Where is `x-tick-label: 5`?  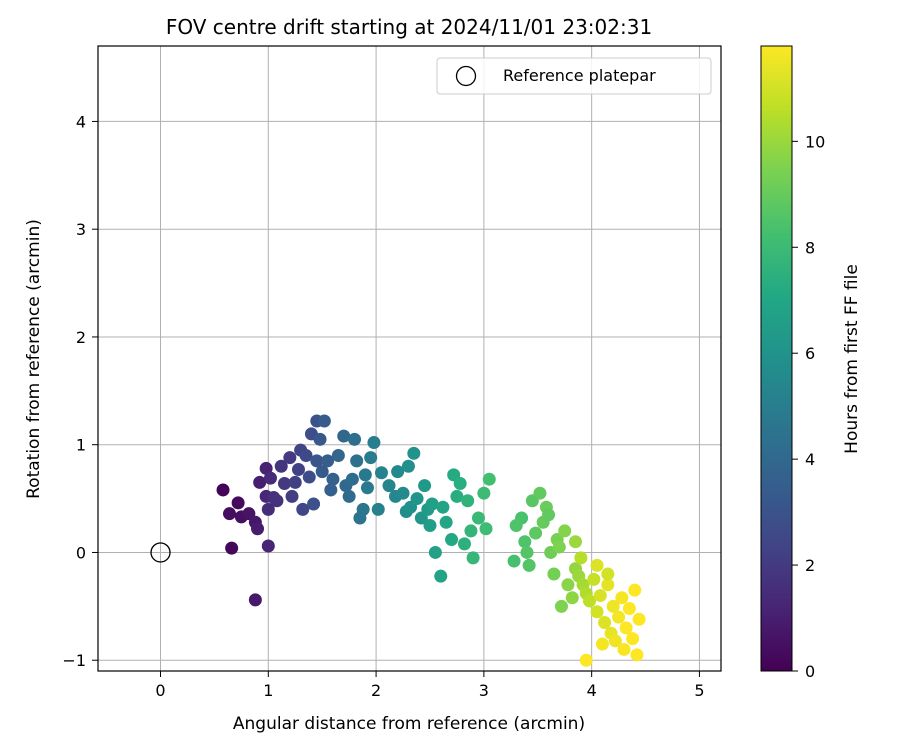 x-tick-label: 5 is located at coordinates (699, 690).